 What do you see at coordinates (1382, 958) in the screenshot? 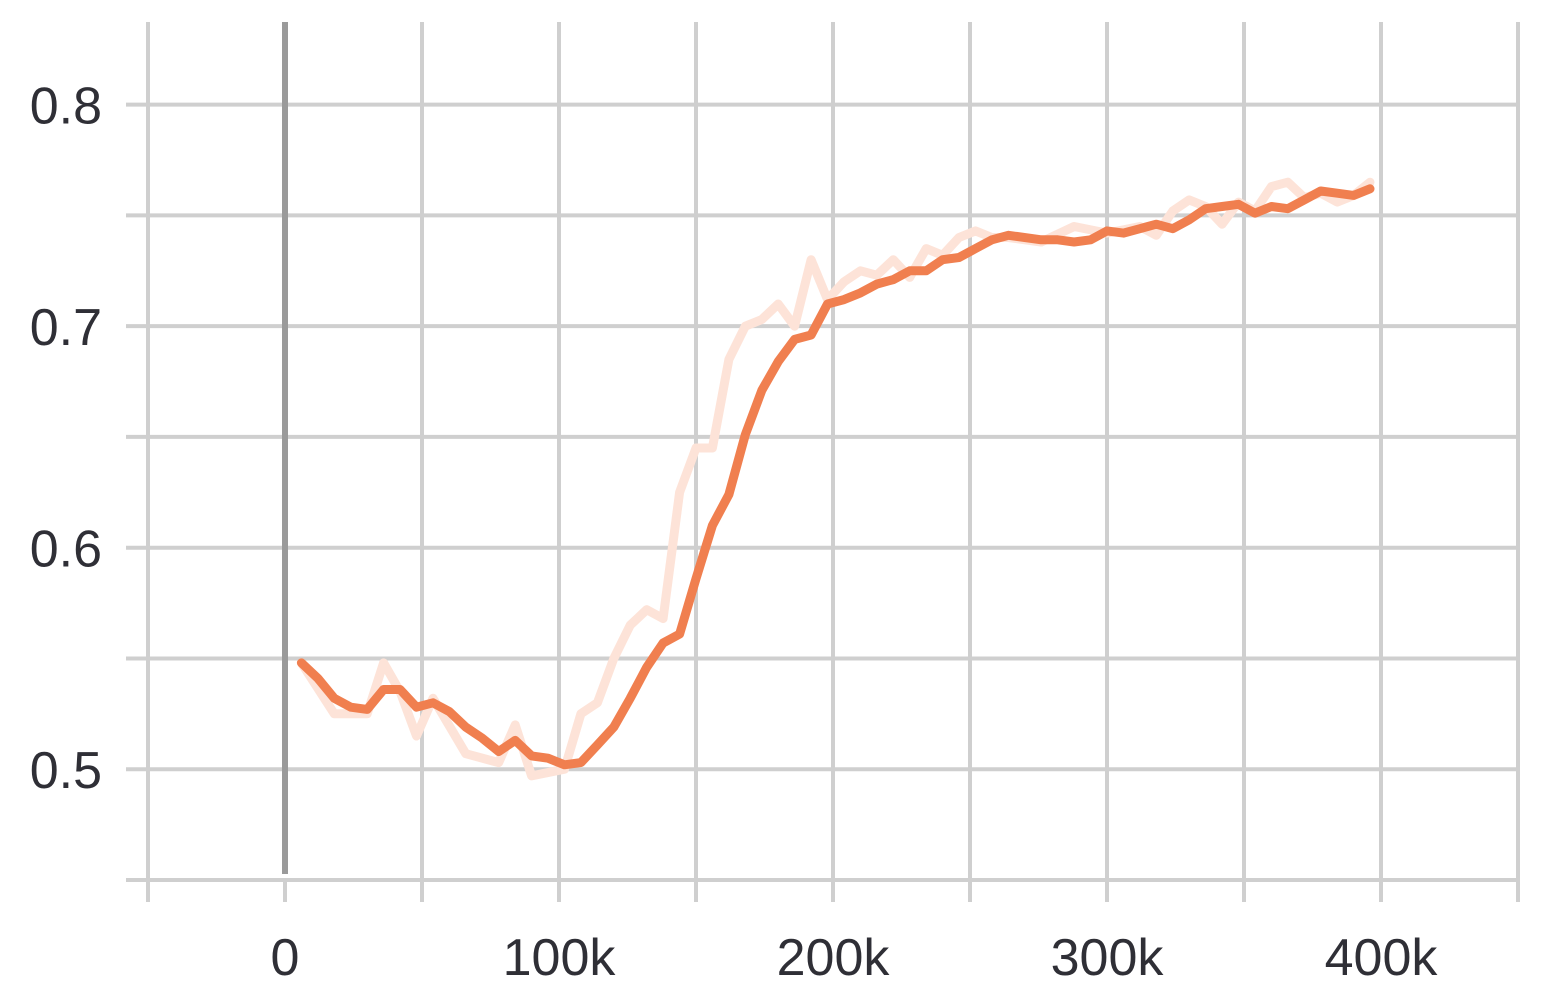
I see `x-tick-label: 400k` at bounding box center [1382, 958].